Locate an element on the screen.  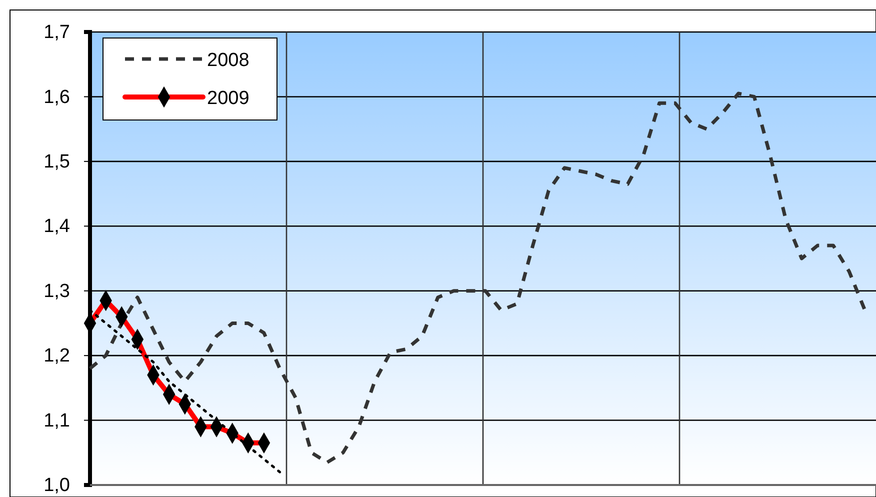
y-tick-label: 1,3 is located at coordinates (57, 291).